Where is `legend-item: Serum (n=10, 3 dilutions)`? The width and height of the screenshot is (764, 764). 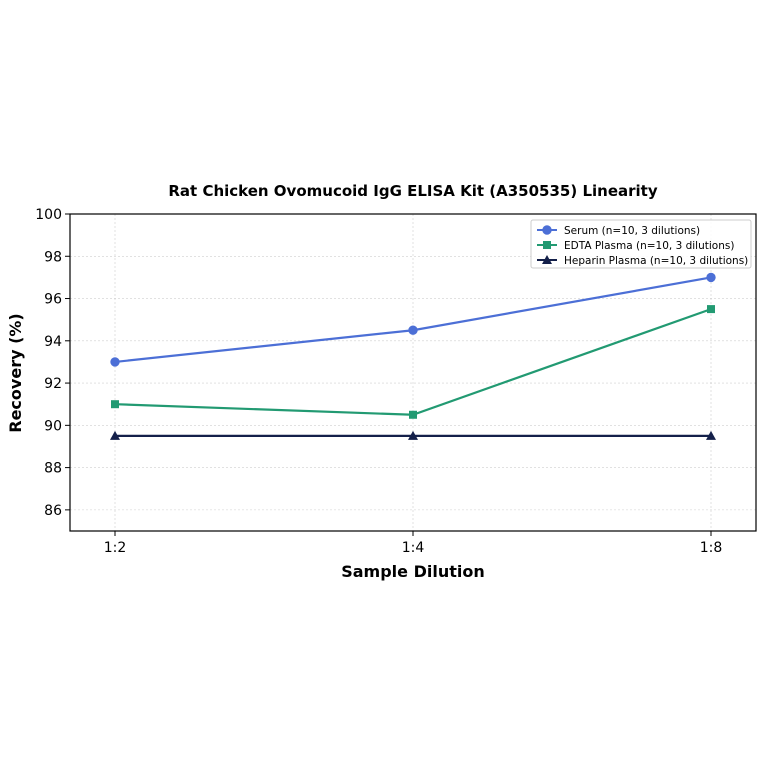
legend-item: Serum (n=10, 3 dilutions) is located at coordinates (618, 231).